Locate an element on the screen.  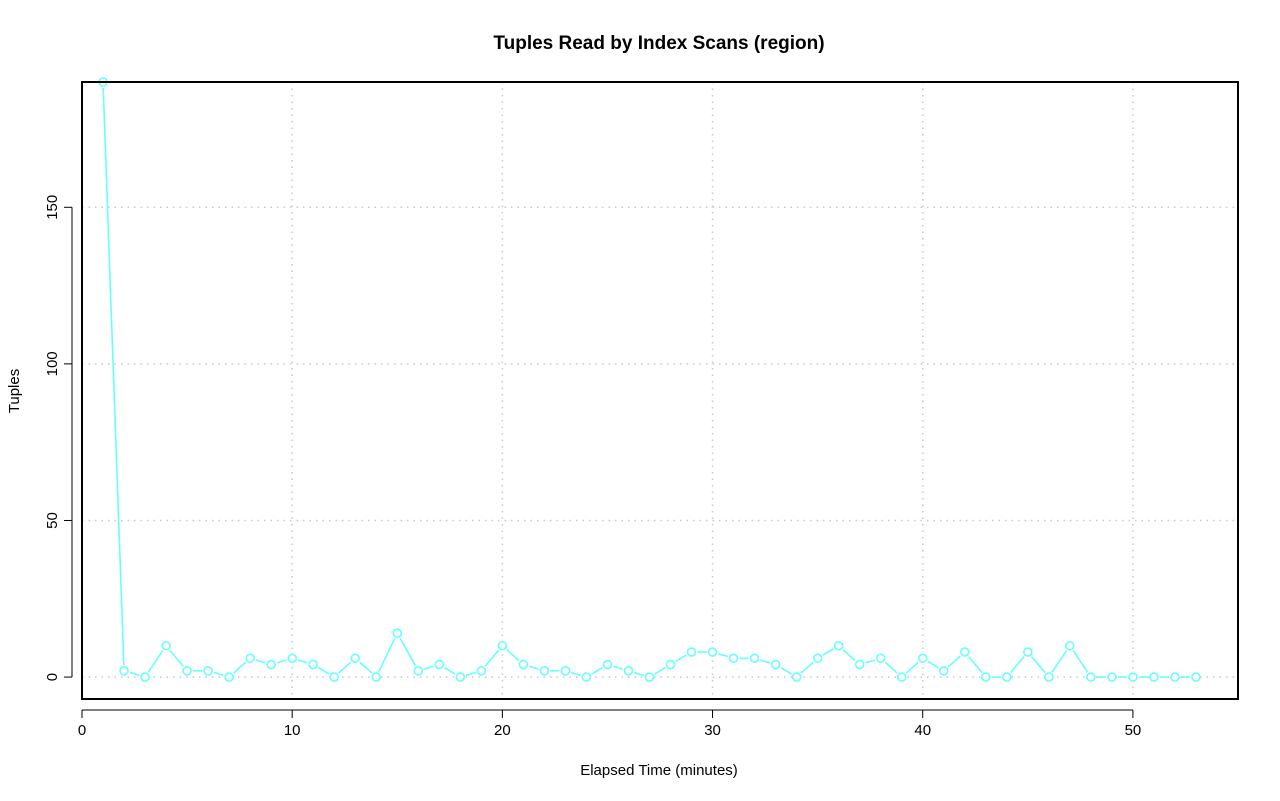
y-tick-label: 0 is located at coordinates (52, 677).